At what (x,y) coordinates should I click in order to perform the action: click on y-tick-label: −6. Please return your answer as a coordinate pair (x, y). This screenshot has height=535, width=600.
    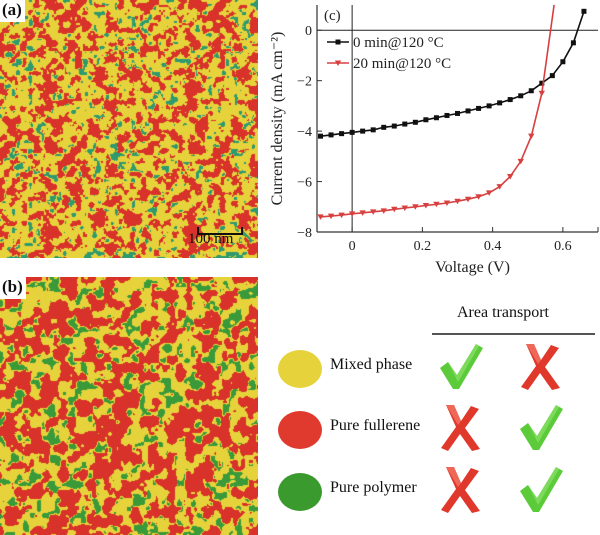
    Looking at the image, I should click on (304, 183).